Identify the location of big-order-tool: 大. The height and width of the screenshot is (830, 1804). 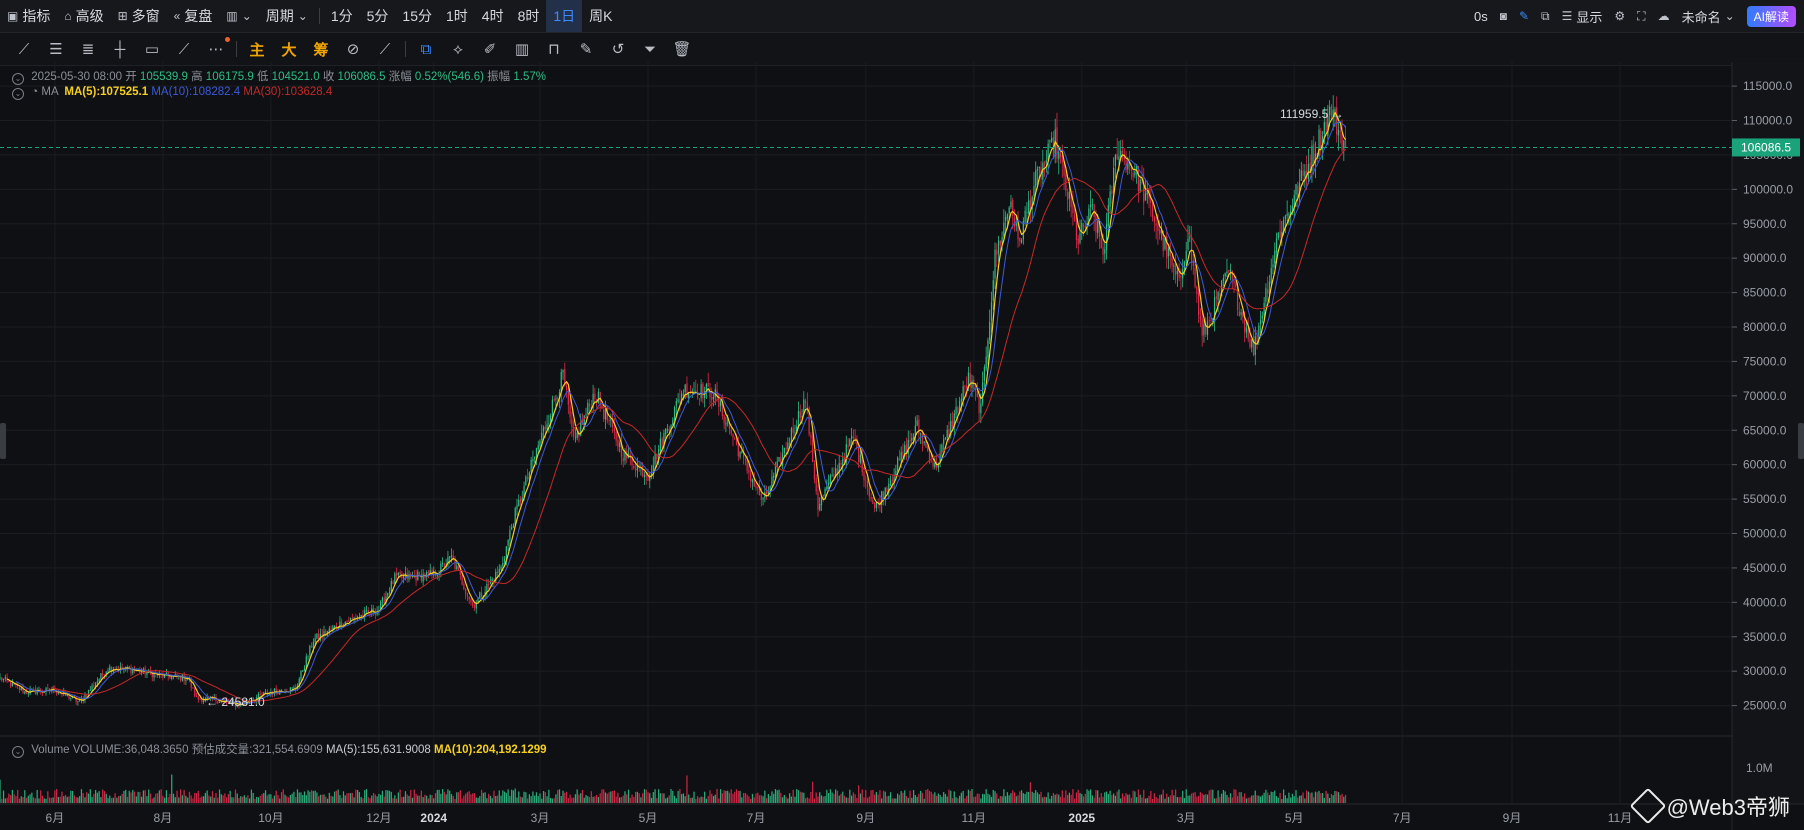
(289, 50).